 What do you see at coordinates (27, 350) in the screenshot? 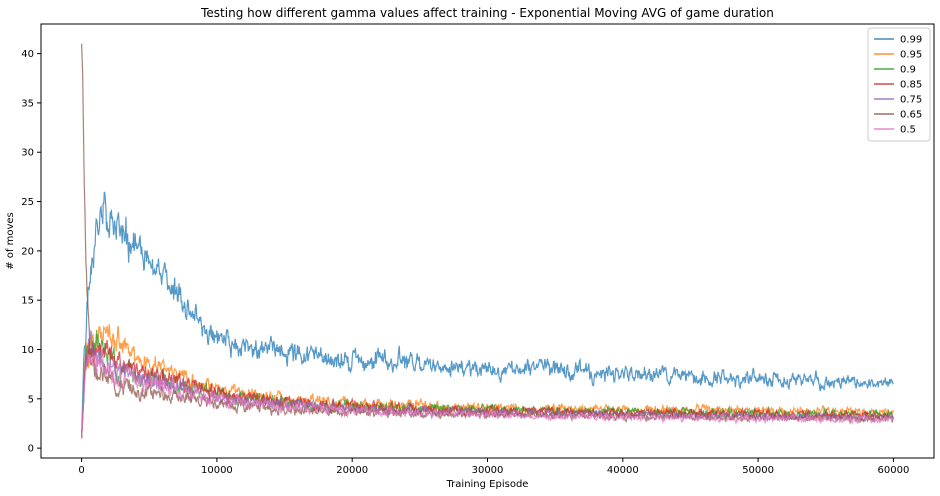
I see `y-tick-label: 10` at bounding box center [27, 350].